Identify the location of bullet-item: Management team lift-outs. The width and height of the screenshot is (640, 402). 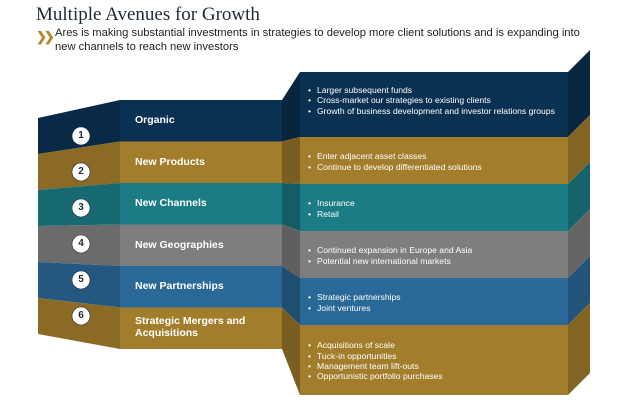
(433, 366).